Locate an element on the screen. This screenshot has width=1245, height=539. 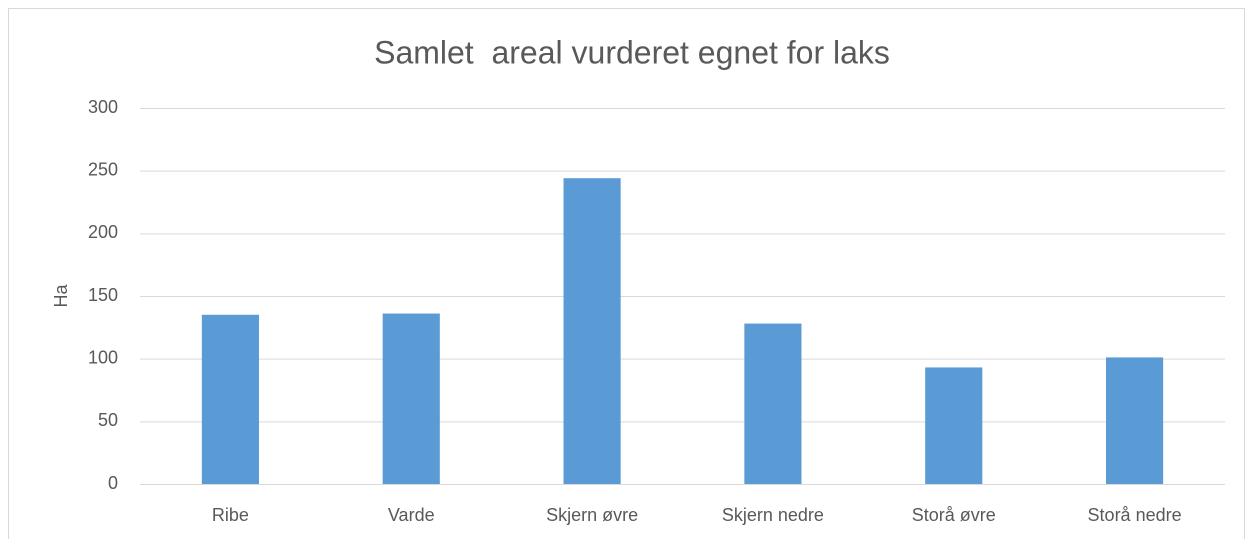
chart-title: Samlet areal vurderet egnet for laks is located at coordinates (632, 52).